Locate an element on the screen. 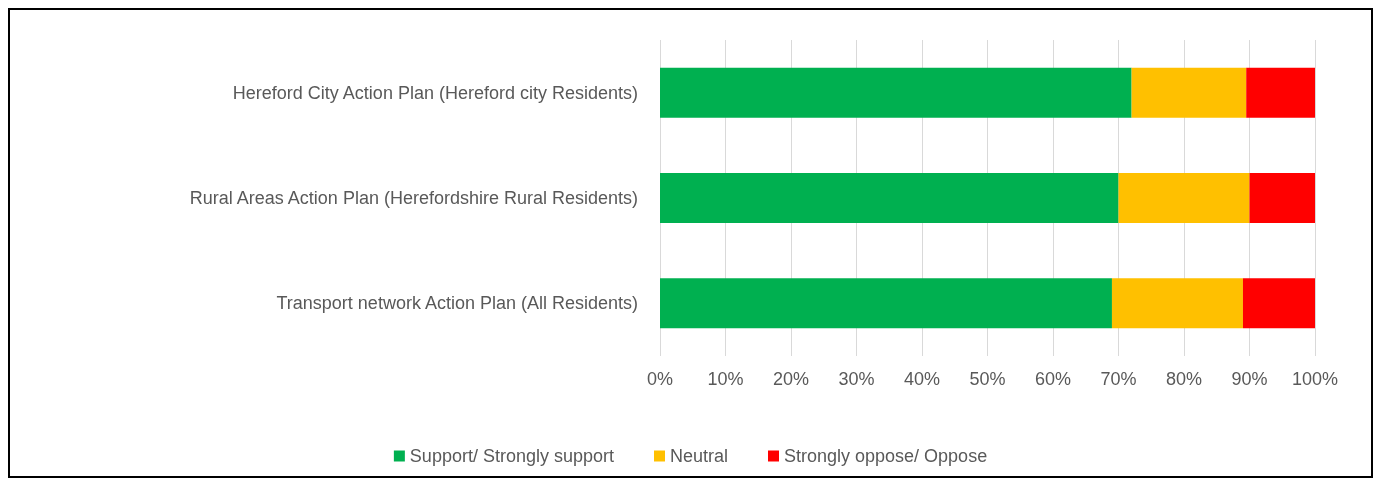  legend-label: Neutral is located at coordinates (699, 456).